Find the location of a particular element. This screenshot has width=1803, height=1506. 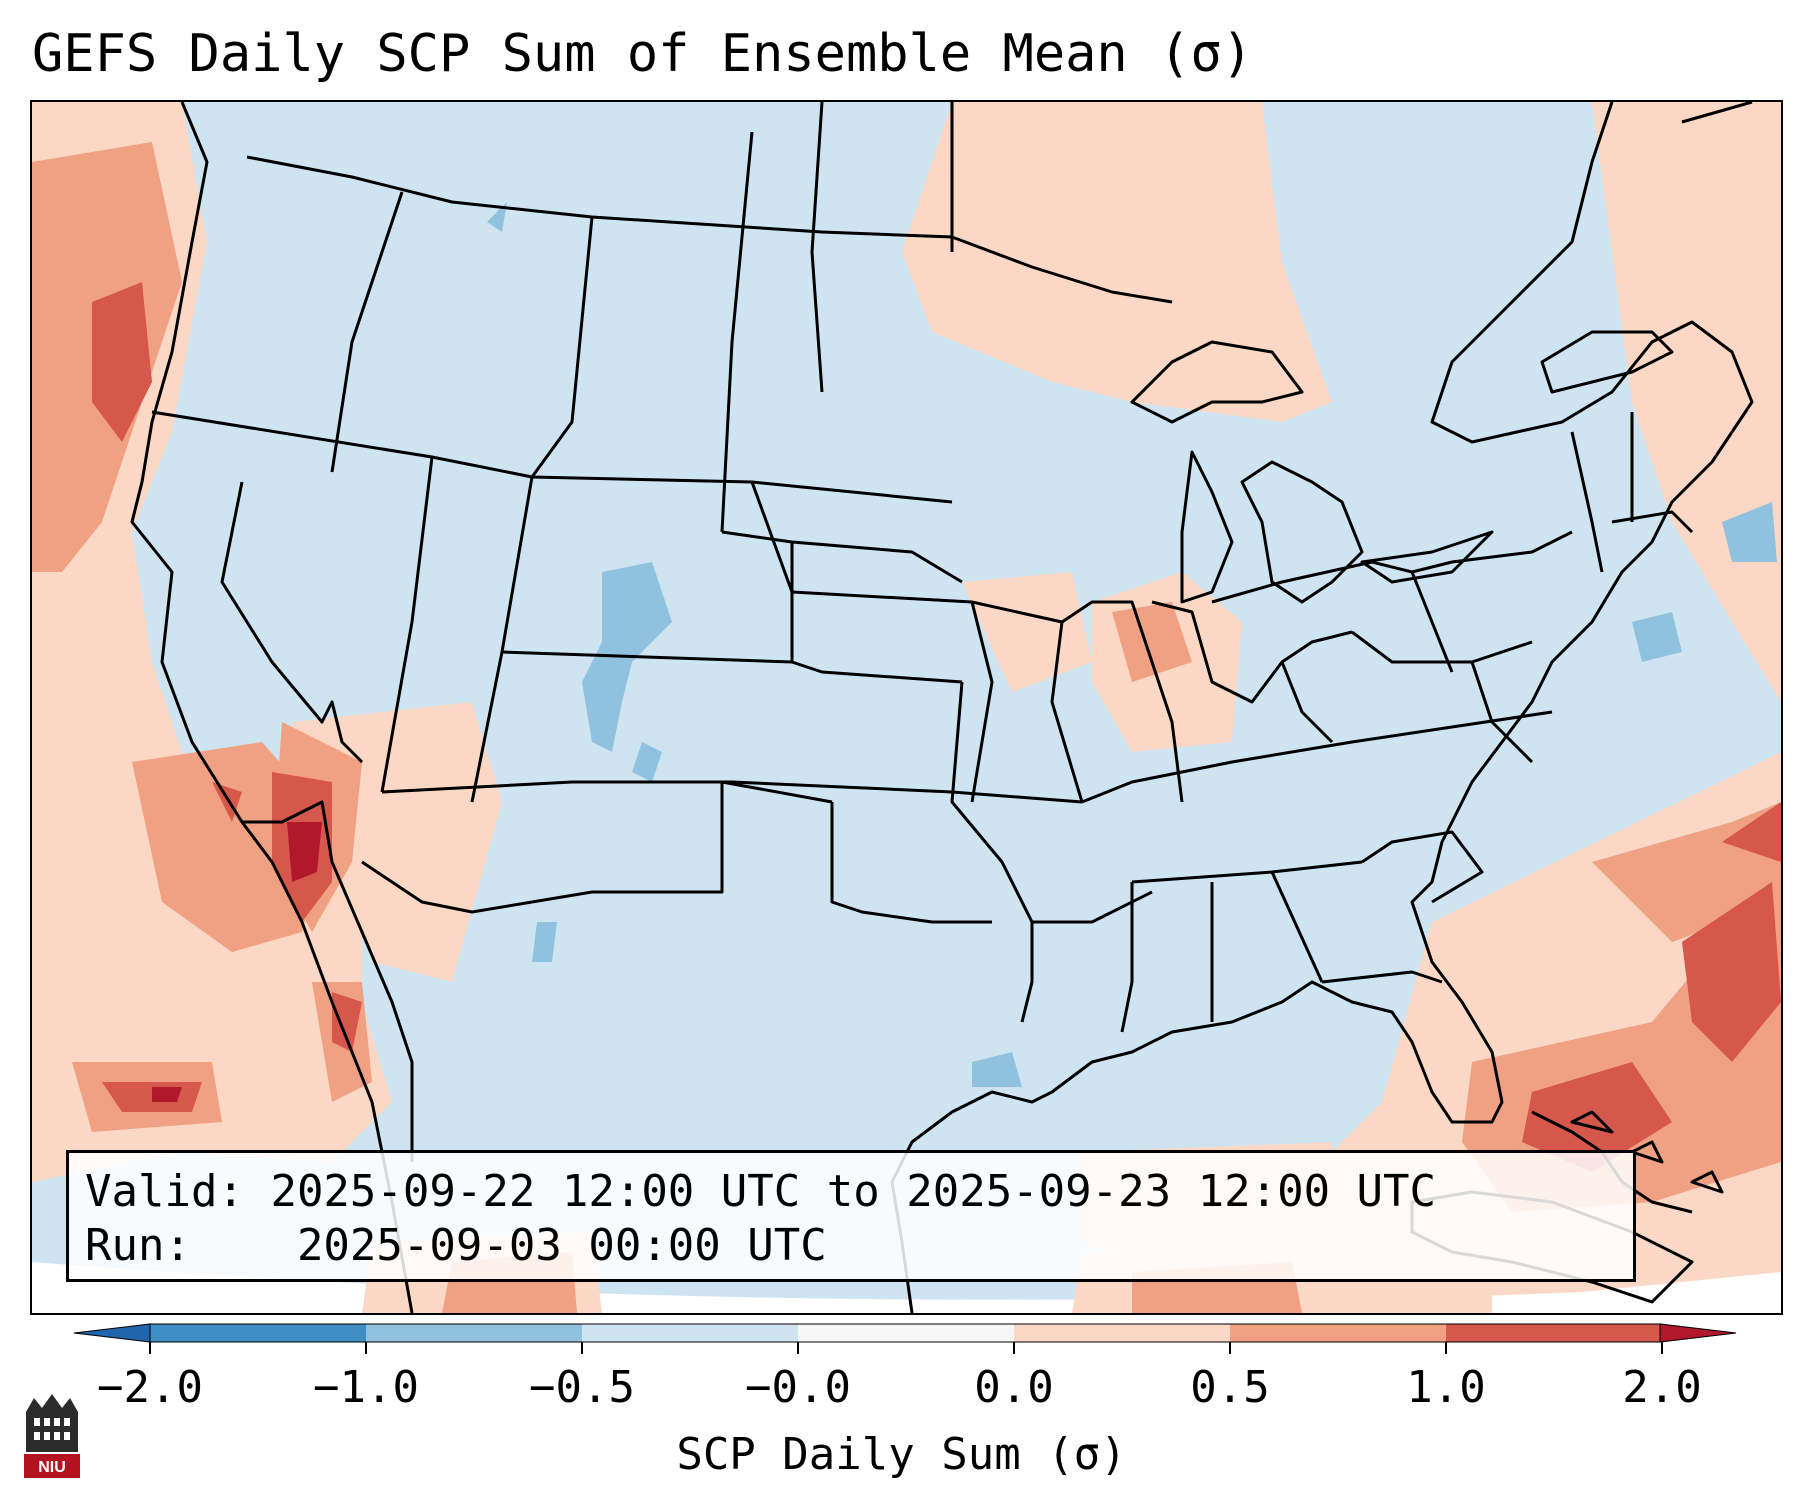

colorbar-tick-label: 0.5 is located at coordinates (1230, 1387).